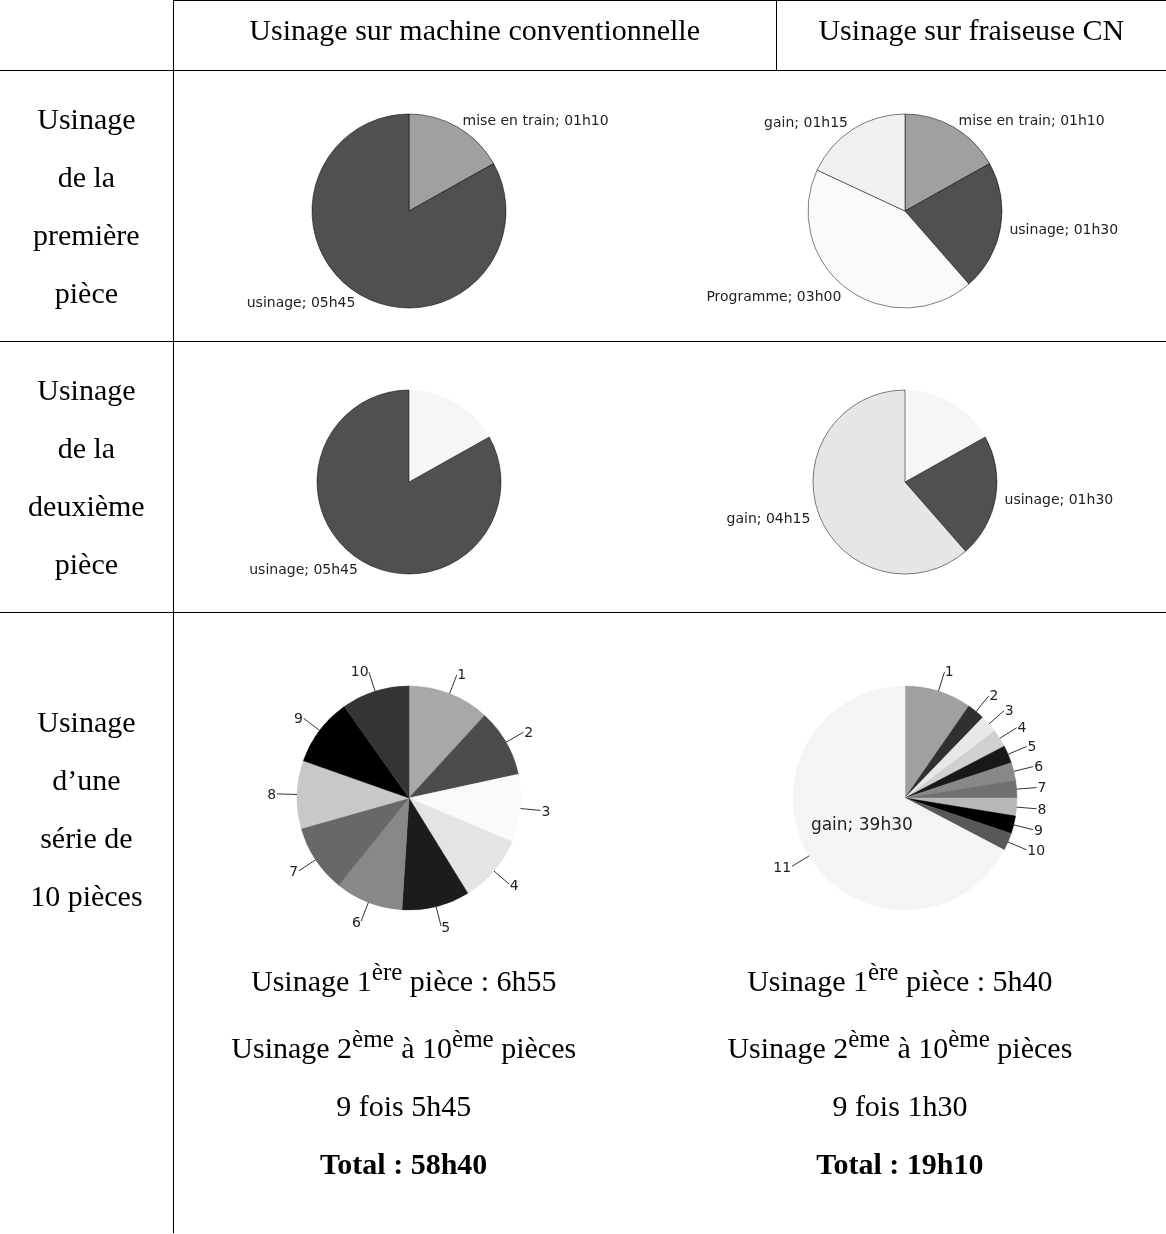 The image size is (1166, 1234). What do you see at coordinates (900, 978) in the screenshot?
I see `text: Usinage 1$^{ère}$ pièce : 5h40` at bounding box center [900, 978].